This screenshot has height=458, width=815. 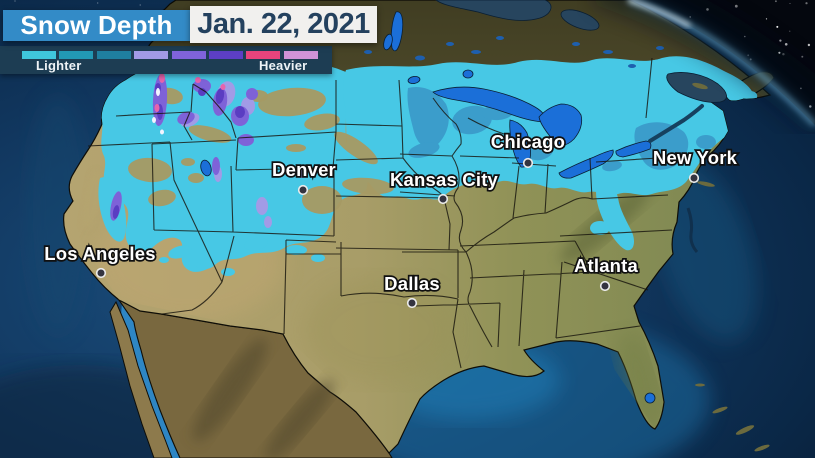 I want to click on city-kansas-city: Kansas City, so click(x=444, y=186).